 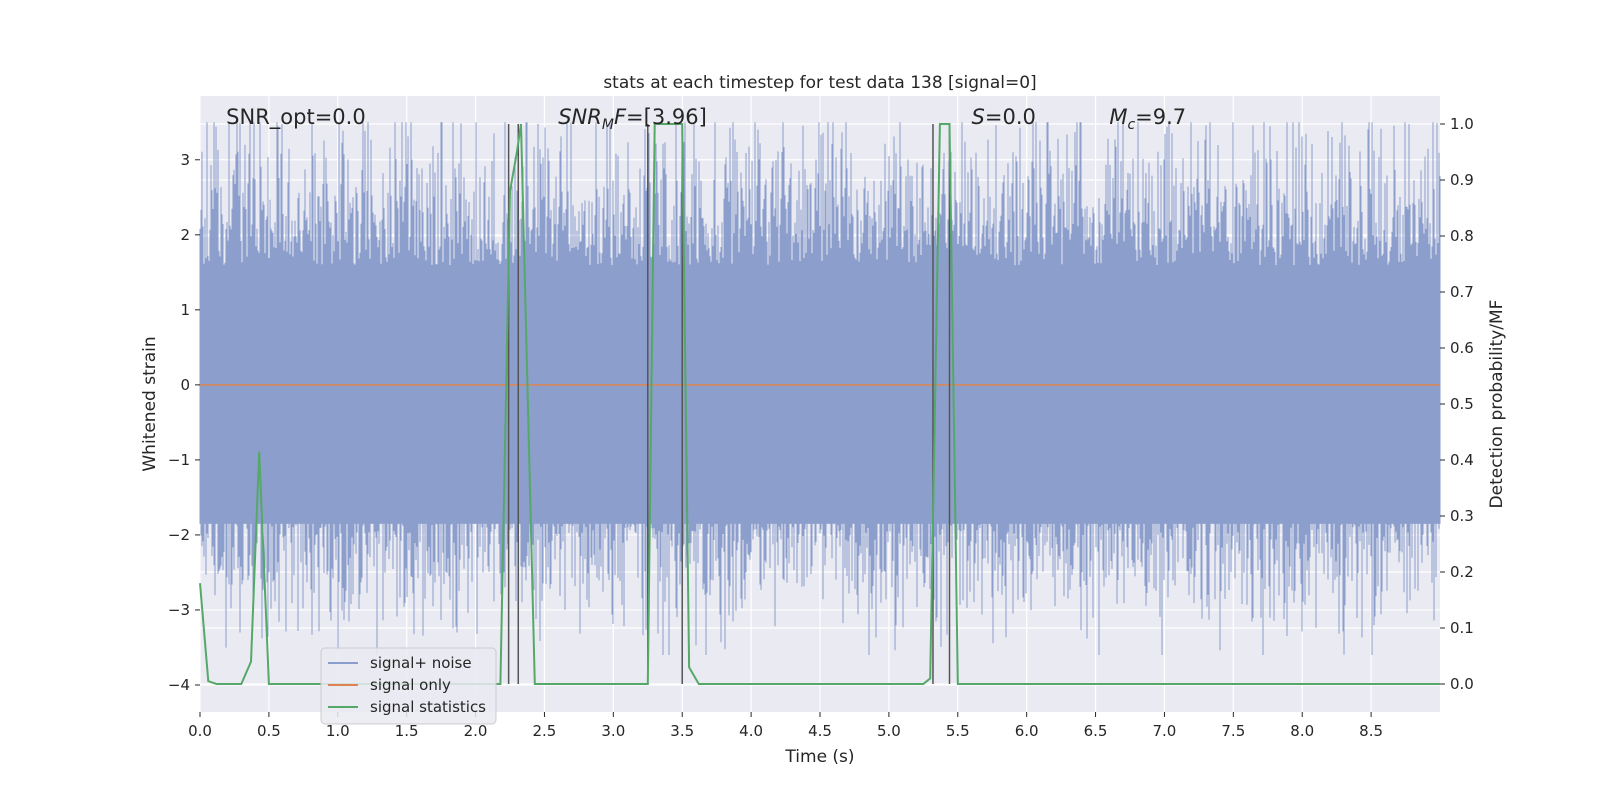 What do you see at coordinates (1027, 731) in the screenshot?
I see `x-tick-label-12: 6.0` at bounding box center [1027, 731].